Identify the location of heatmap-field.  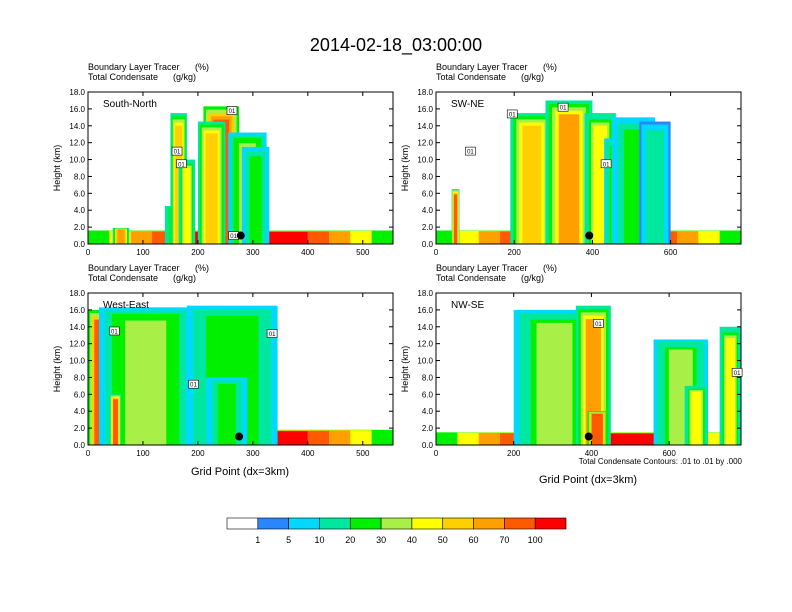
(240, 375).